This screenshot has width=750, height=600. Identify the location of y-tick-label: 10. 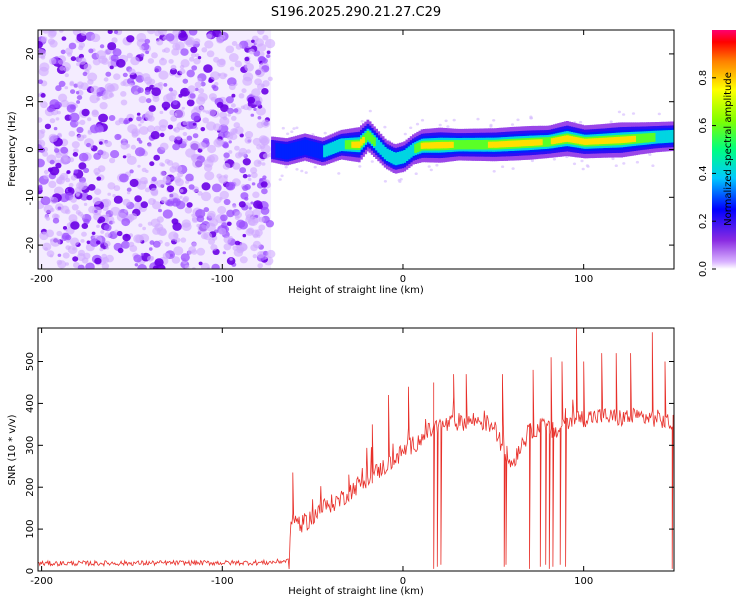
(30, 101).